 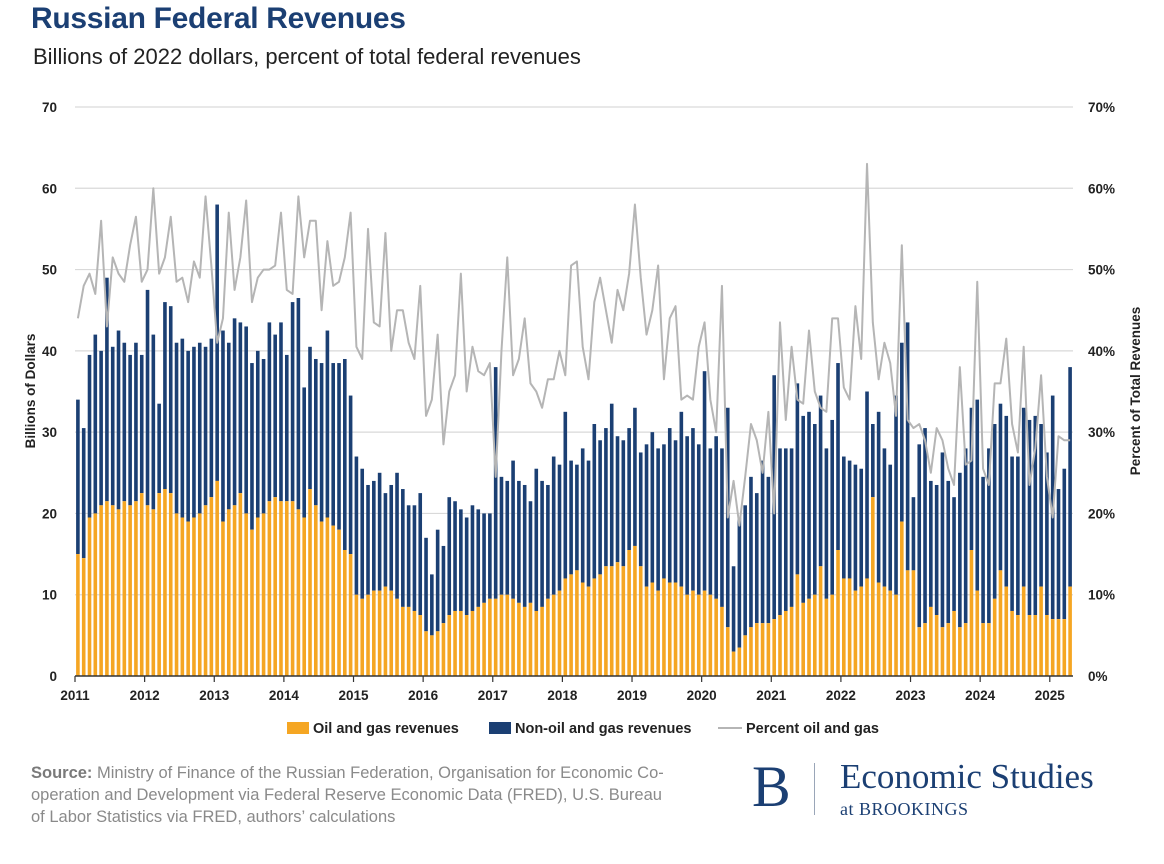 I want to click on y-tick-label: 30, so click(x=49, y=432).